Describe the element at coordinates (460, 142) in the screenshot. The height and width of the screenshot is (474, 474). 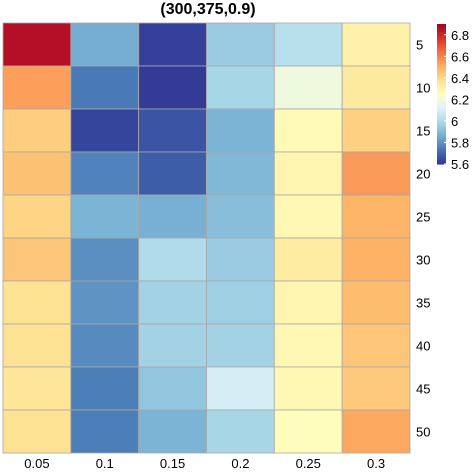
I see `colorbar-tick-label: 5.8` at that location.